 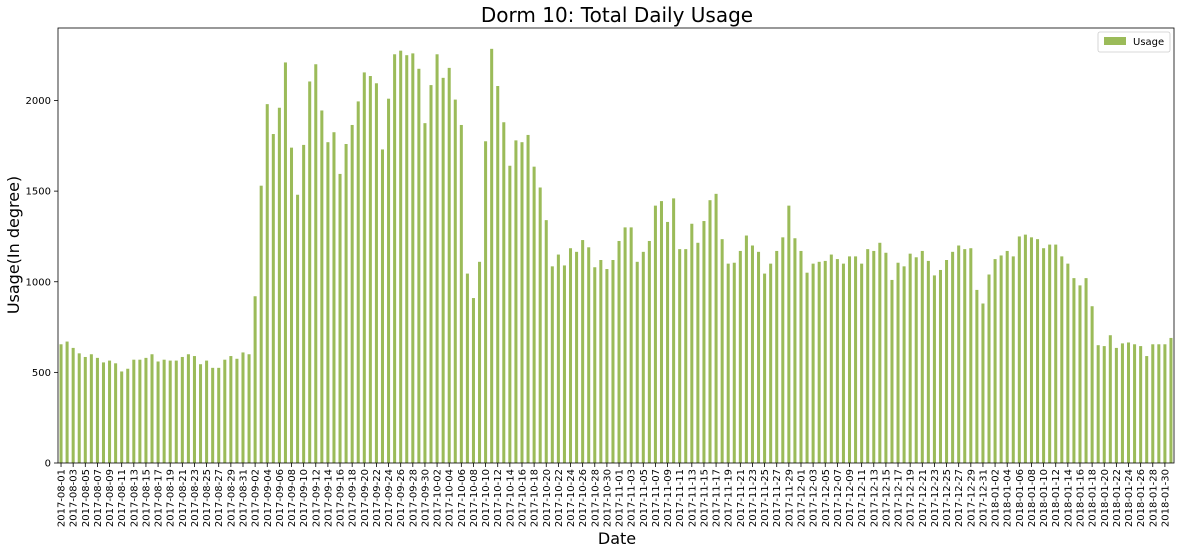 I want to click on x-tick-label: 2017-12-15, so click(x=886, y=498).